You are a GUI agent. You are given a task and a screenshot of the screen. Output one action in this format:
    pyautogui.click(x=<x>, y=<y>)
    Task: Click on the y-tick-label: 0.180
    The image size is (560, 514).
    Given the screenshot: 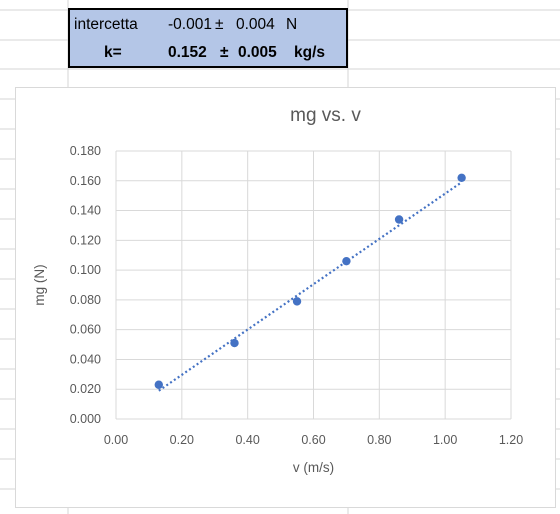 What is the action you would take?
    pyautogui.click(x=85, y=151)
    